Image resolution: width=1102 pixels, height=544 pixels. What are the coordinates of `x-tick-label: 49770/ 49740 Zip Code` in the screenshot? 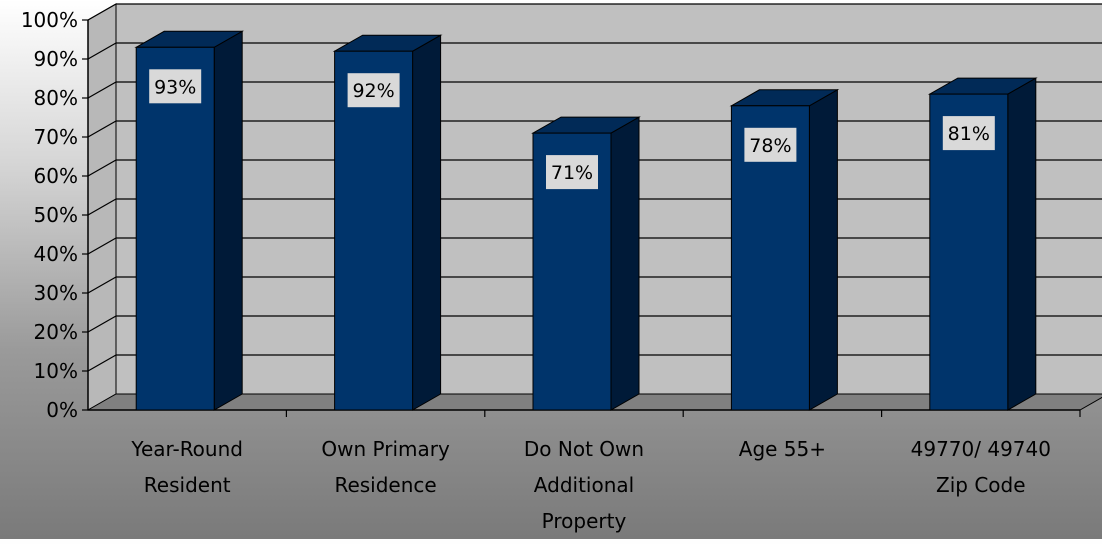 It's located at (981, 467).